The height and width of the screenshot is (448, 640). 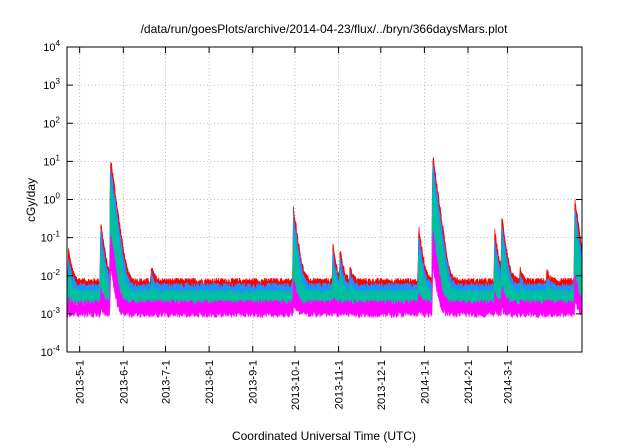 What do you see at coordinates (51, 46) in the screenshot?
I see `y-tick-label: 10⁴` at bounding box center [51, 46].